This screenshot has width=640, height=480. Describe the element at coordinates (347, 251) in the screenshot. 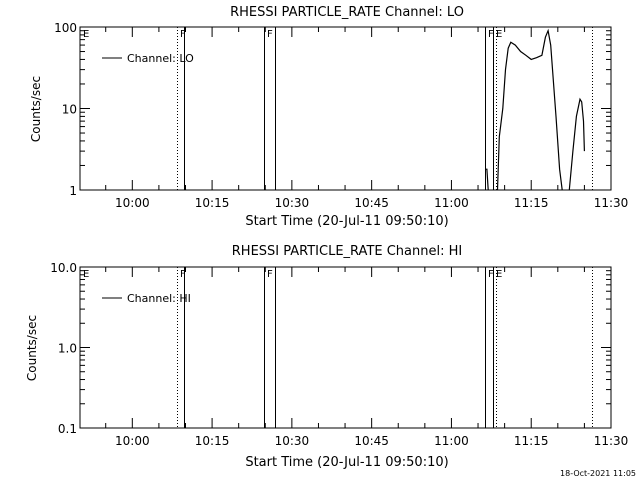

I see `chart-title: RHESSI PARTICLE_RATE Channel: HI` at that location.